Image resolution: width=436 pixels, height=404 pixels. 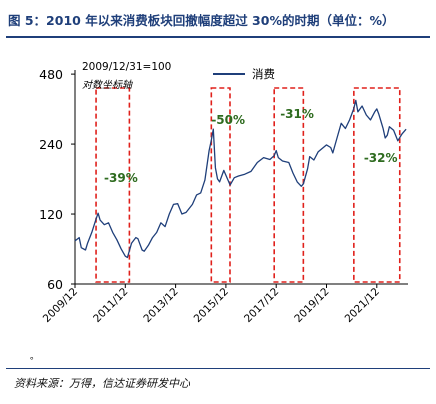 I want to click on drawdown-label: -50%, so click(x=228, y=120).